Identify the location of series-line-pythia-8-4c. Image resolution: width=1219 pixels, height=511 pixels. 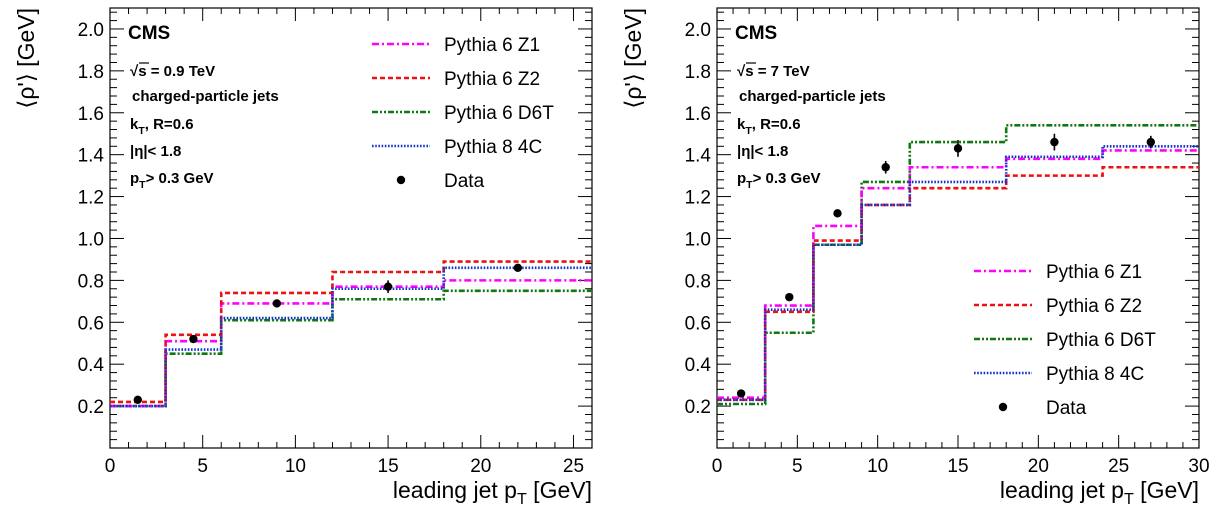
(351, 337).